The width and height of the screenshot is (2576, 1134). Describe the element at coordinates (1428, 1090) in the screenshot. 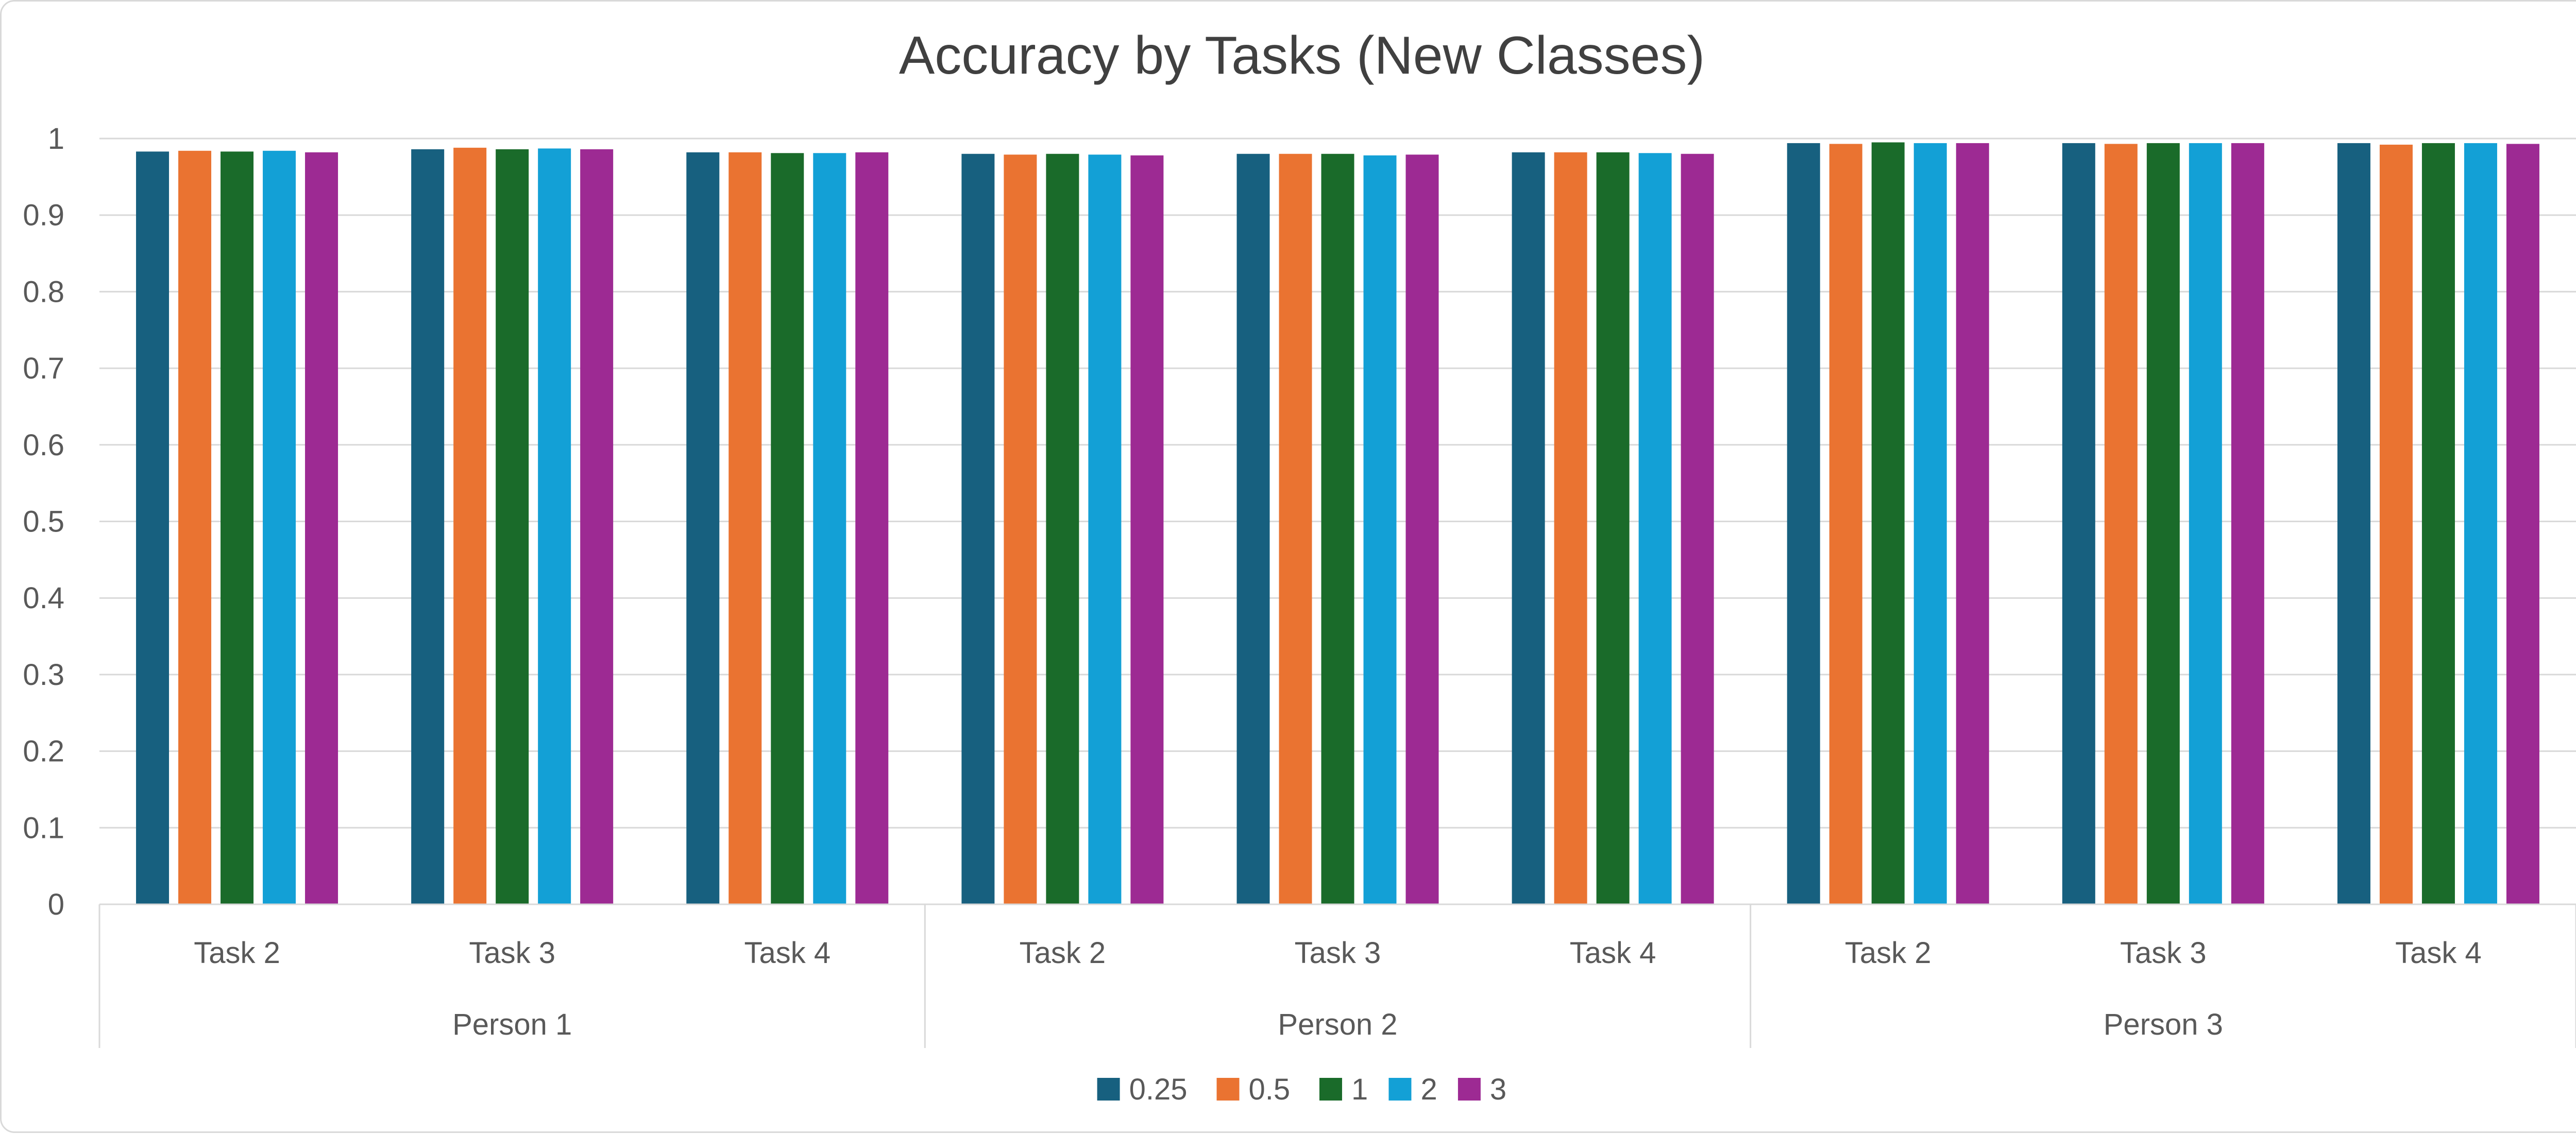

I see `legend-label: 2` at that location.